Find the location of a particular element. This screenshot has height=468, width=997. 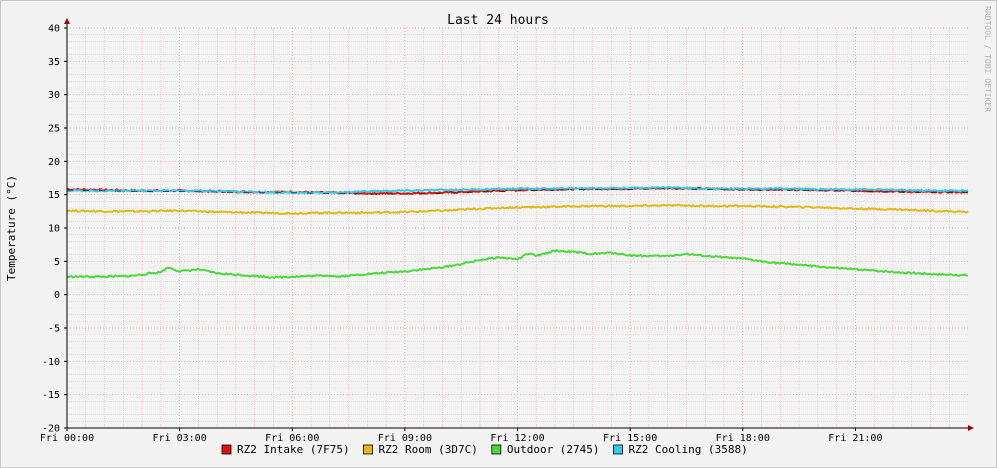

y-tick-label: 5 is located at coordinates (57, 262).